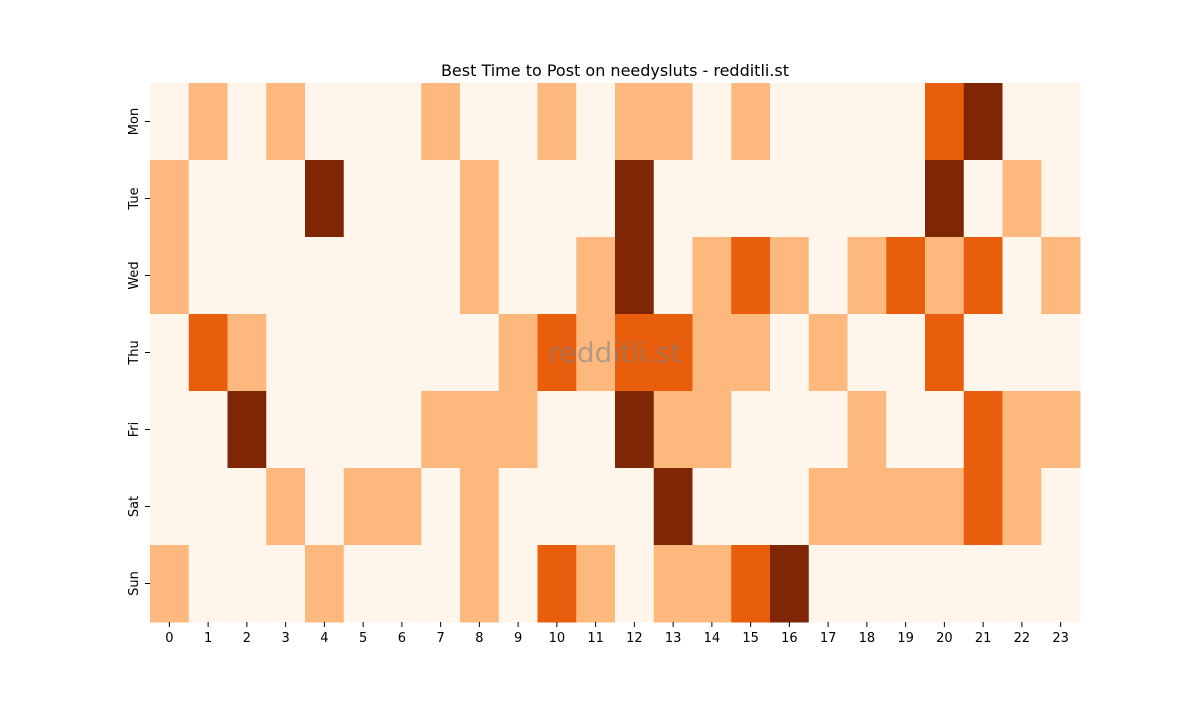 The image size is (1200, 704). What do you see at coordinates (208, 638) in the screenshot?
I see `x-tick-label: 1` at bounding box center [208, 638].